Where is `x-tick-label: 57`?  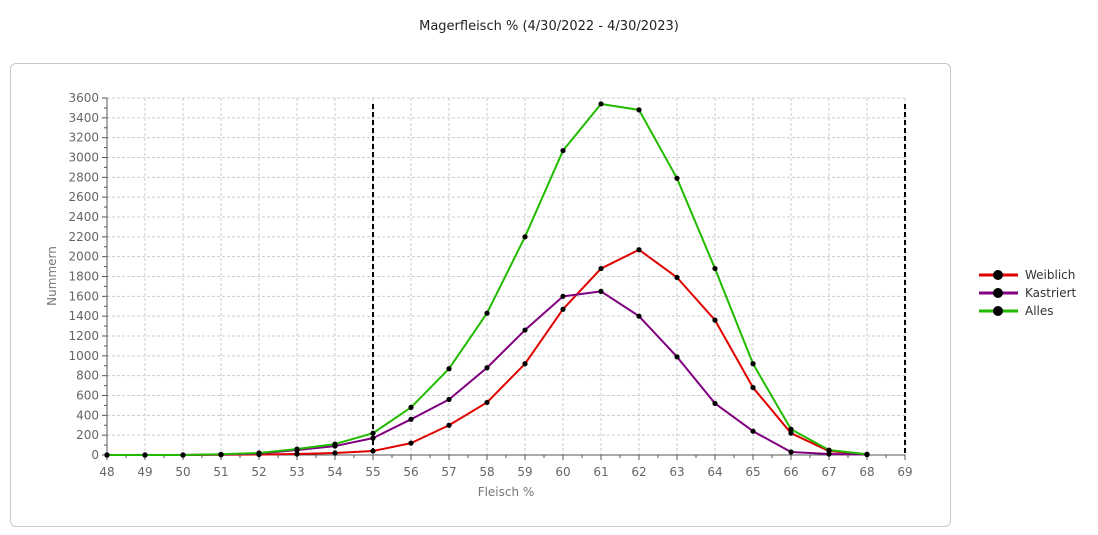 x-tick-label: 57 is located at coordinates (448, 472).